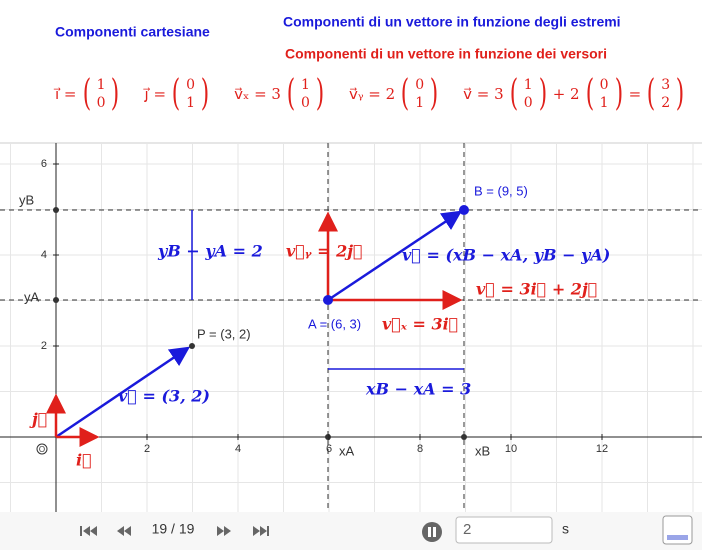 The width and height of the screenshot is (702, 550). I want to click on origin-label: O, so click(42, 449).